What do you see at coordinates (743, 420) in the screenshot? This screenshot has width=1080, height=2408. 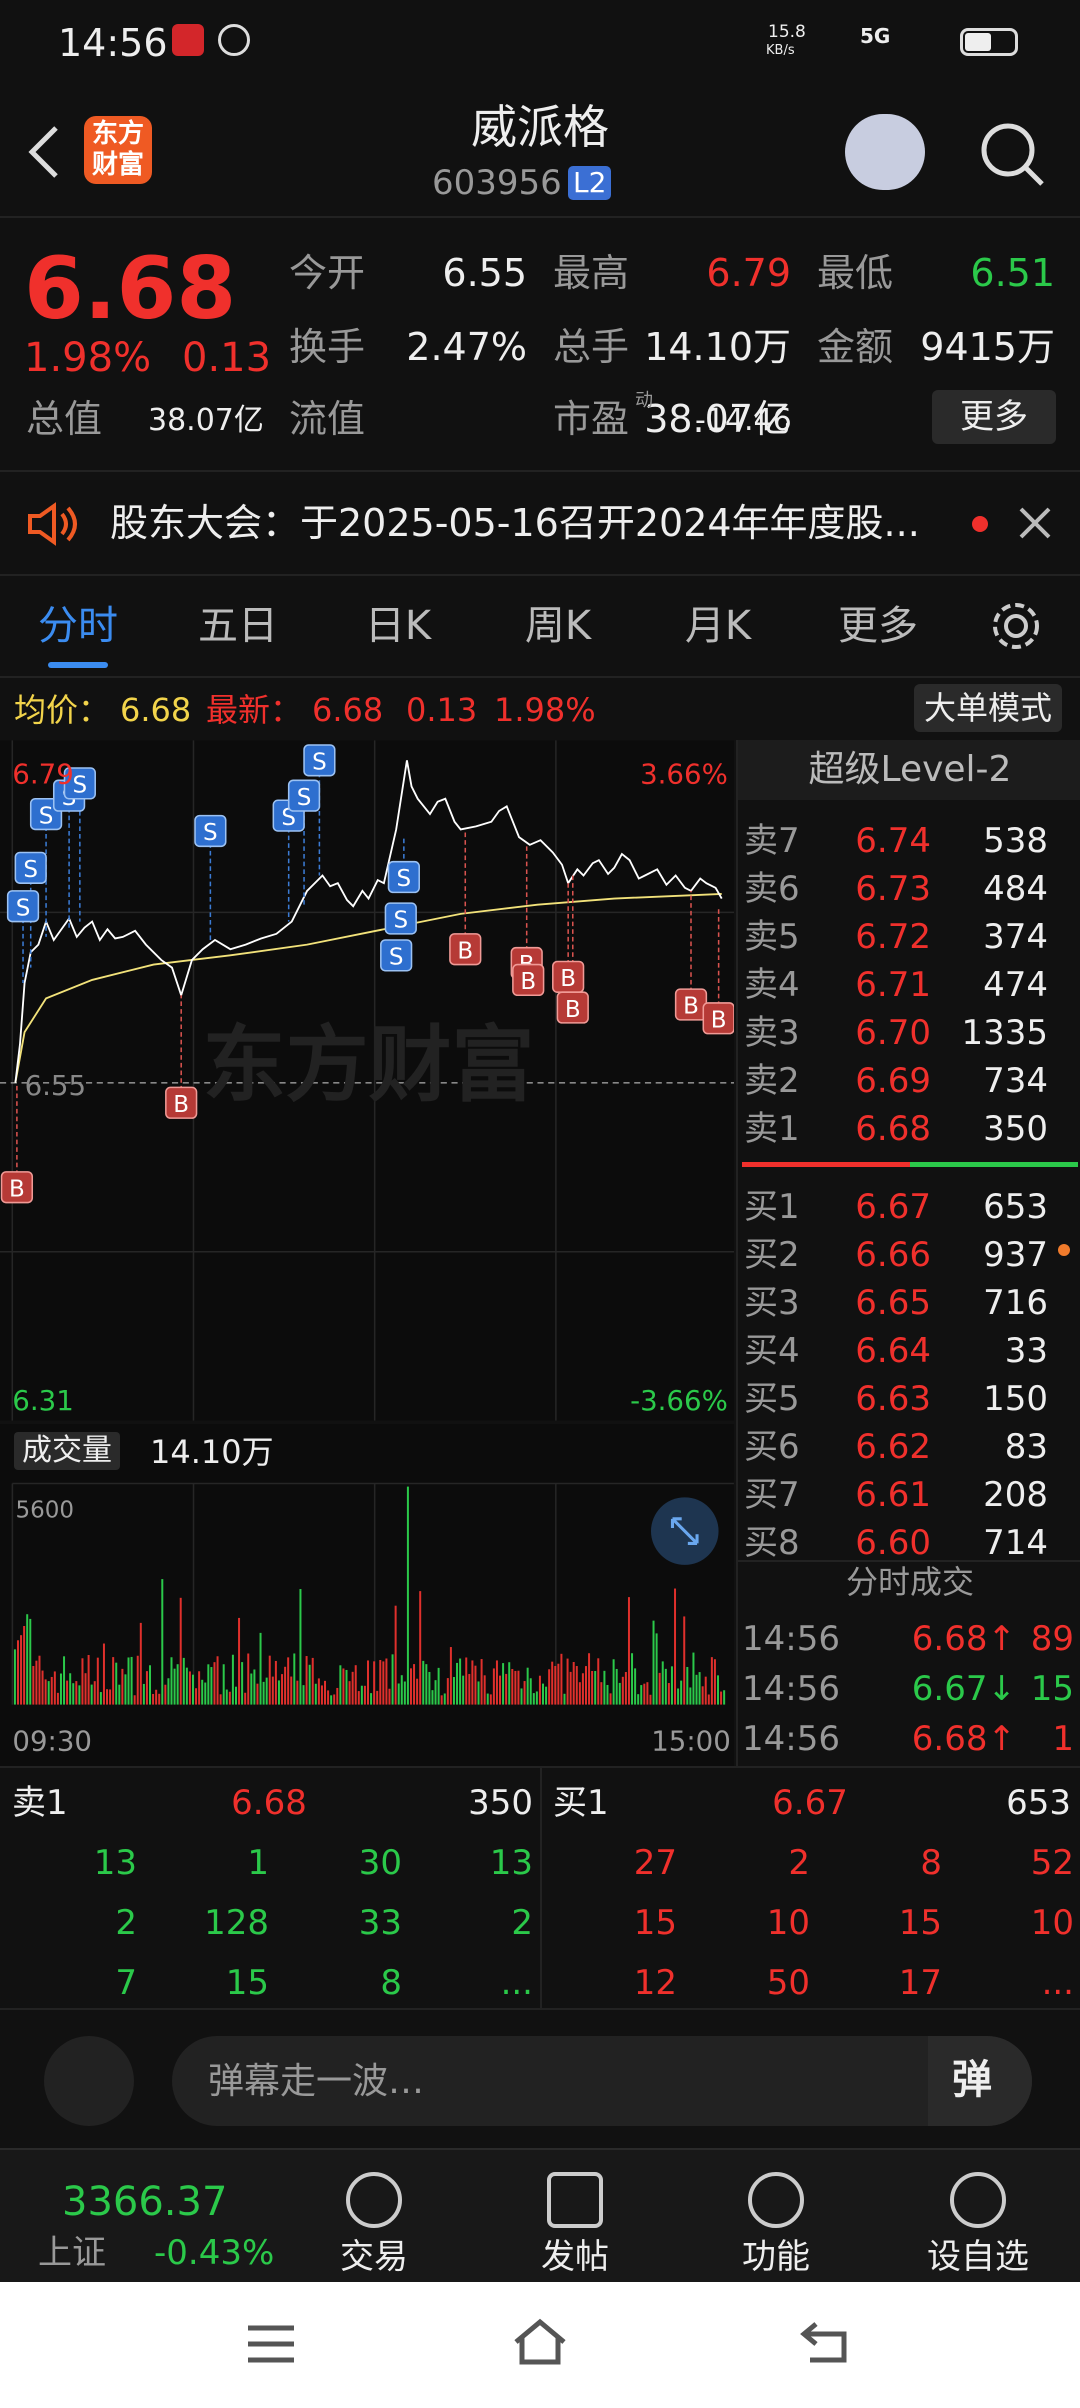 I see `stat-value: -14.46` at bounding box center [743, 420].